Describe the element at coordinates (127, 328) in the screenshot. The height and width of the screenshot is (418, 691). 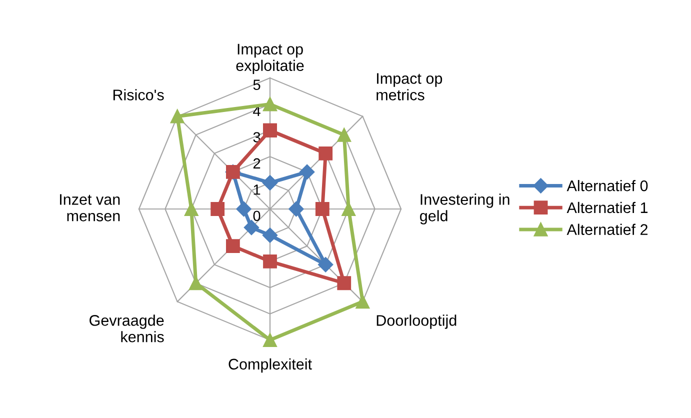
I see `spoke-label: Gevraagde kennis` at that location.